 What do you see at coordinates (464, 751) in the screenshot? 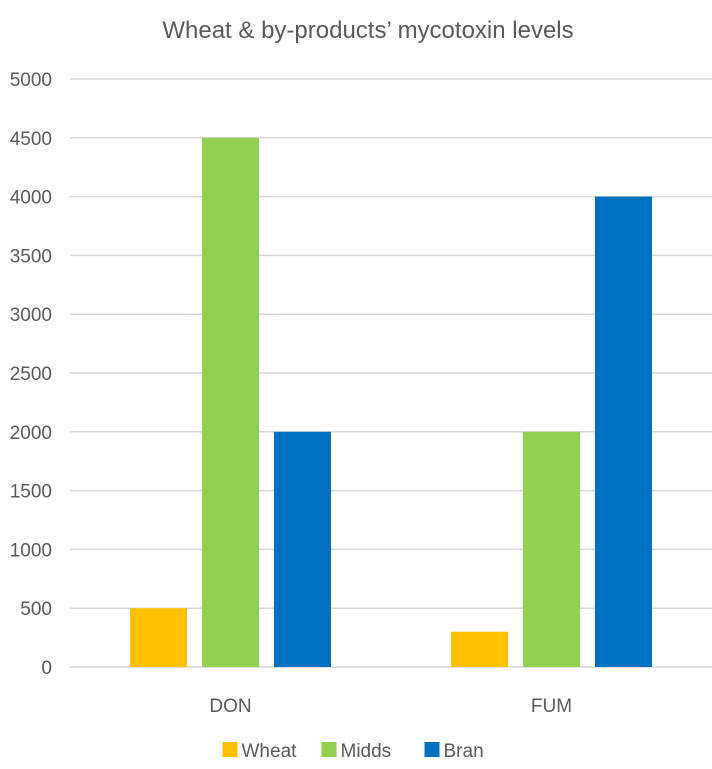
I see `legend-label-bran: Bran` at bounding box center [464, 751].